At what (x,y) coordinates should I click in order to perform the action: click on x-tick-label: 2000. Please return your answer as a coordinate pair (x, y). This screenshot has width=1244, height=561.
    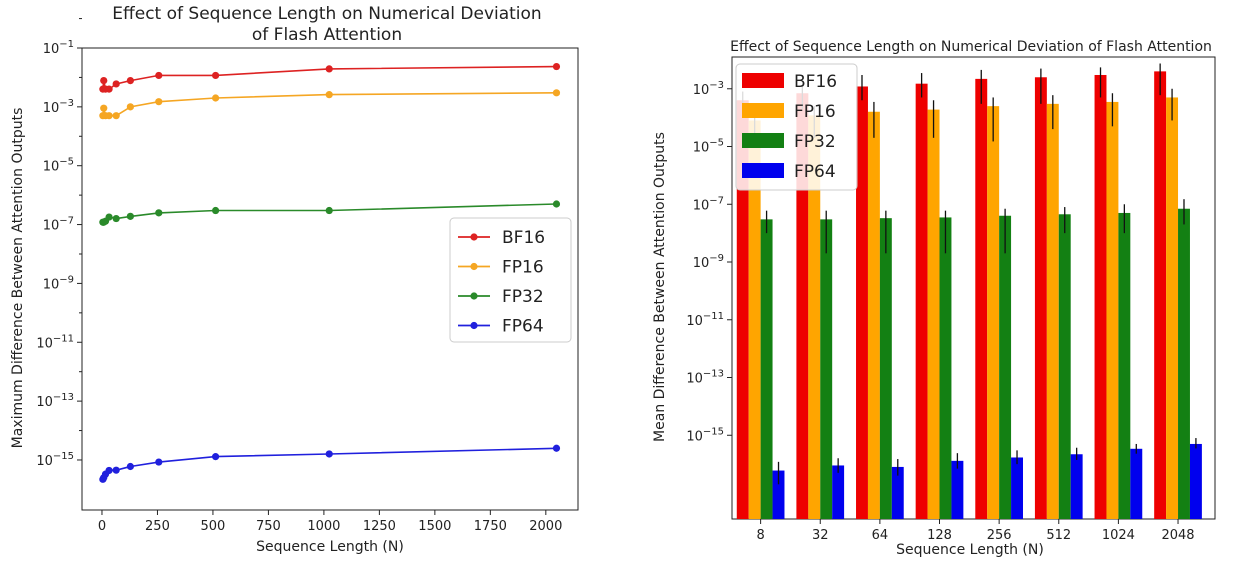
    Looking at the image, I should click on (545, 526).